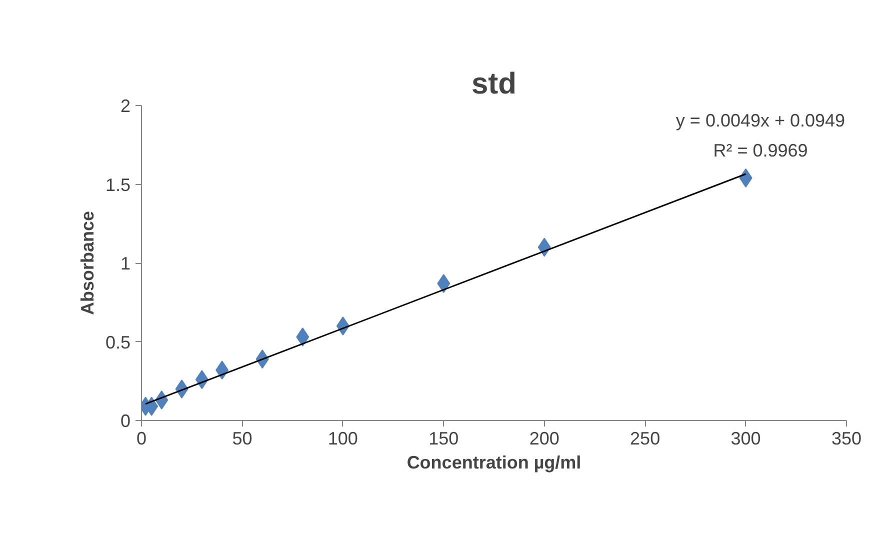 This screenshot has height=537, width=886. What do you see at coordinates (118, 184) in the screenshot?
I see `y-tick-label: 1.5` at bounding box center [118, 184].